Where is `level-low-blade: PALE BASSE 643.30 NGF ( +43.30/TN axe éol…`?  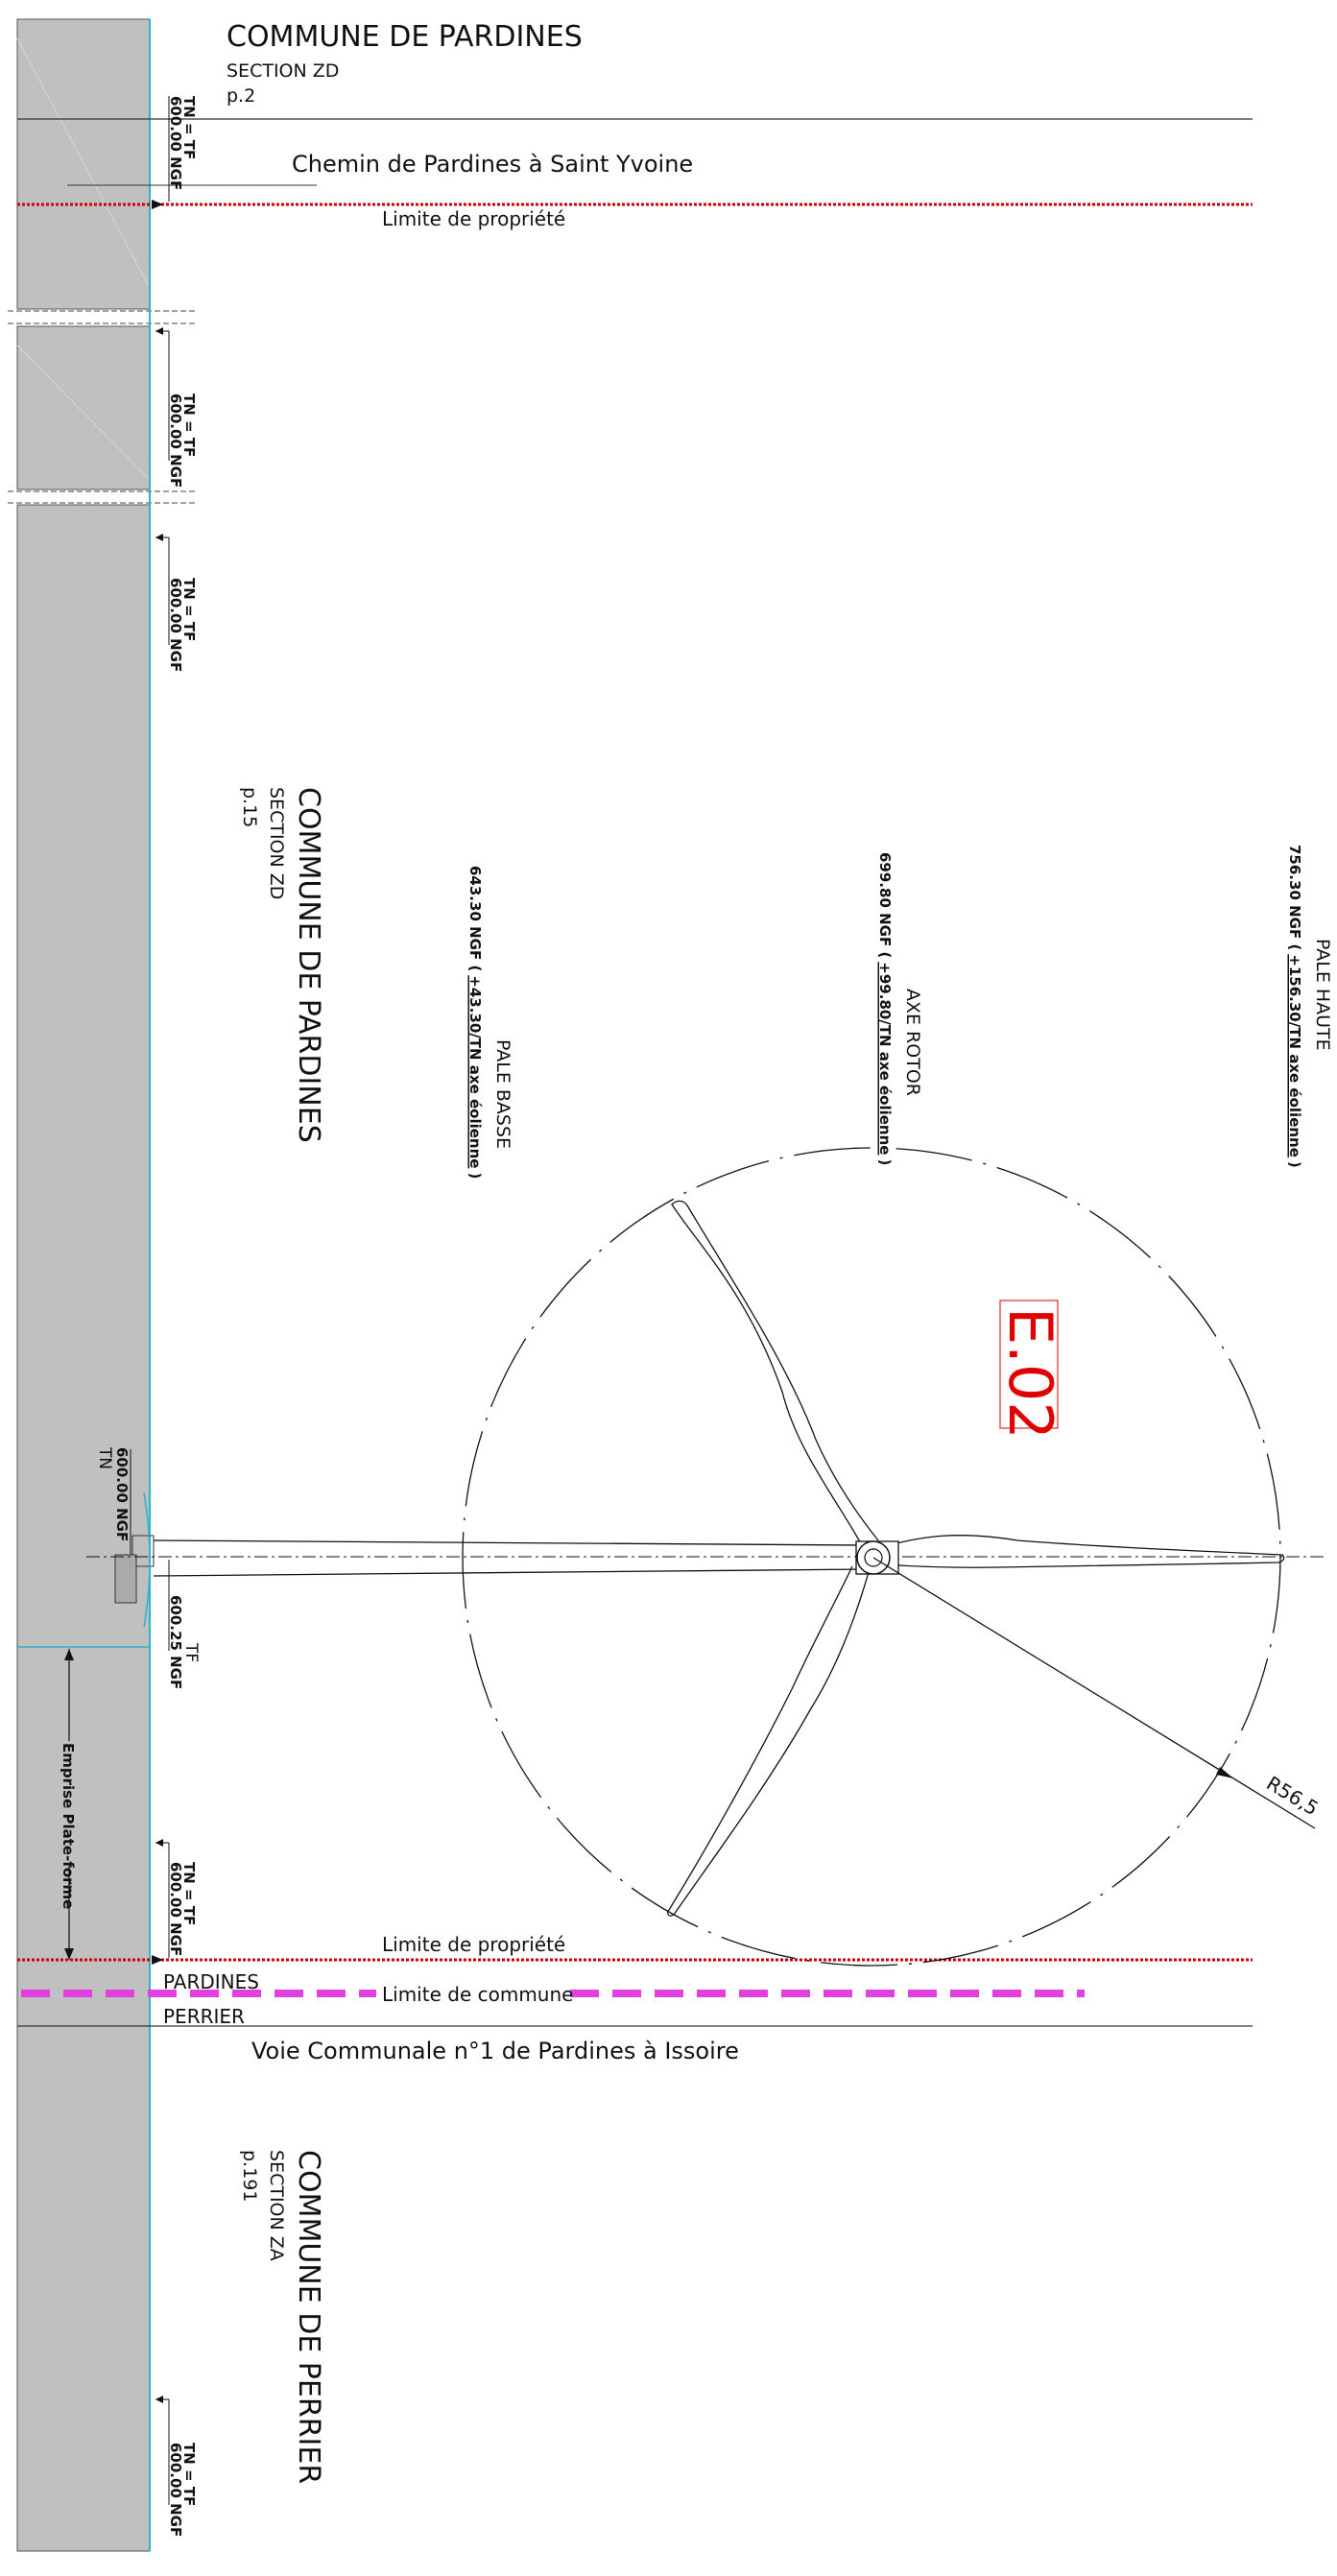
level-low-blade: PALE BASSE 643.30 NGF ( +43.30/TN axe éol… is located at coordinates (490, 1022).